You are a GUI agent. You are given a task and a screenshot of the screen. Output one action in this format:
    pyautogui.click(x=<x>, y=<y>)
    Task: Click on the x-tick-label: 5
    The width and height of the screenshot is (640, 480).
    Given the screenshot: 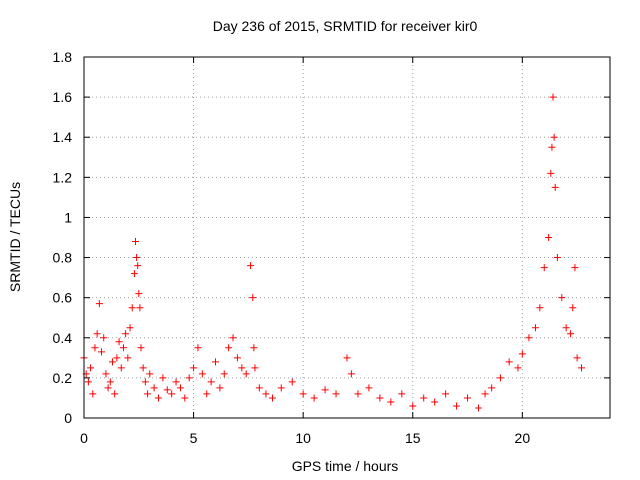 What is the action you would take?
    pyautogui.click(x=194, y=438)
    